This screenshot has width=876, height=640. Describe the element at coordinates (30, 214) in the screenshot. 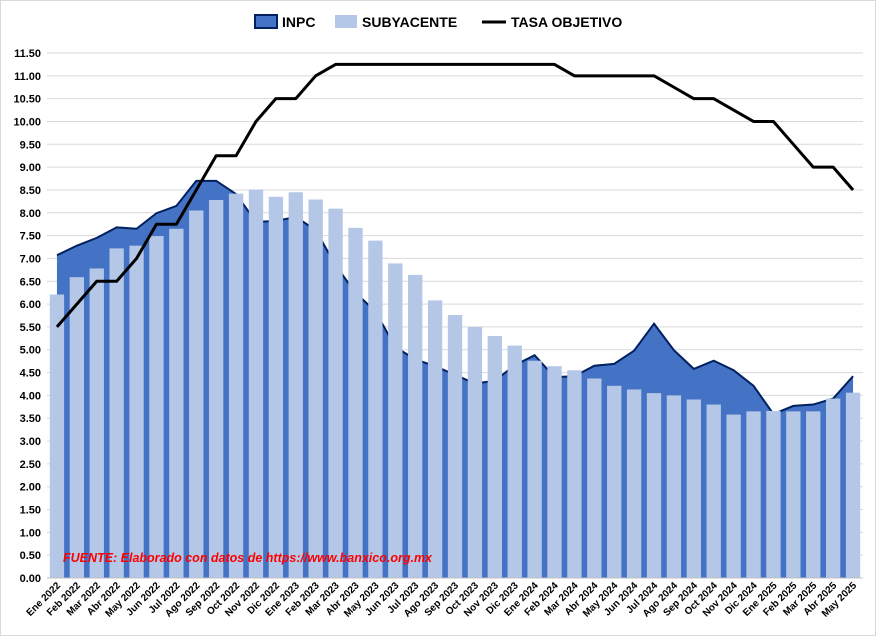

I see `y-tick-label: 8.00` at that location.